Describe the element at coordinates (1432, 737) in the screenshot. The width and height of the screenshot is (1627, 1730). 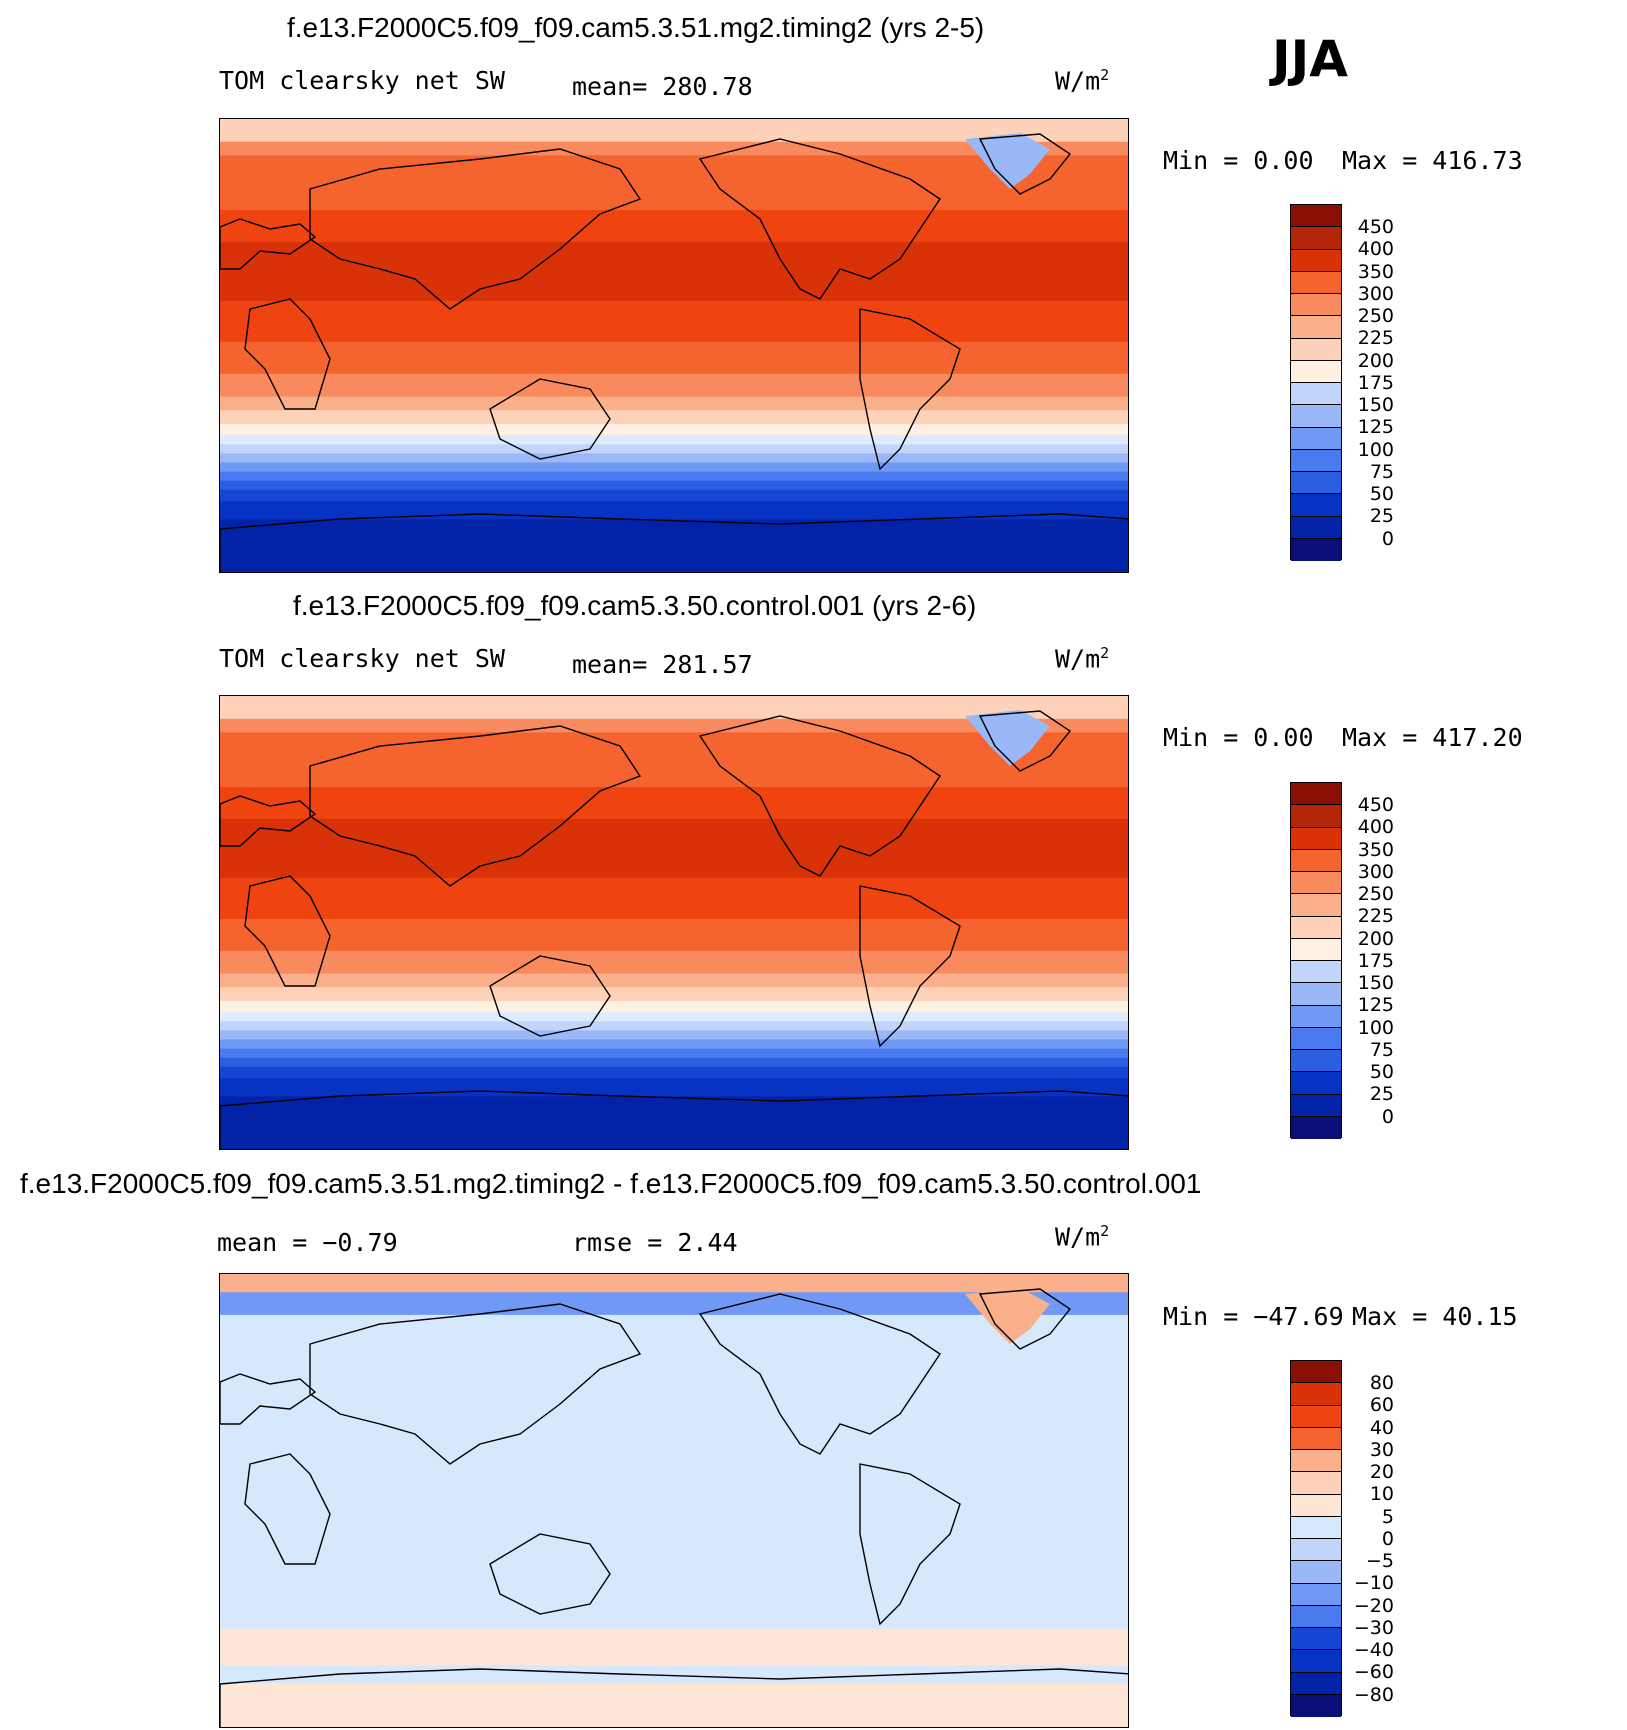
I see `panel2-max: Max = 417.20` at that location.